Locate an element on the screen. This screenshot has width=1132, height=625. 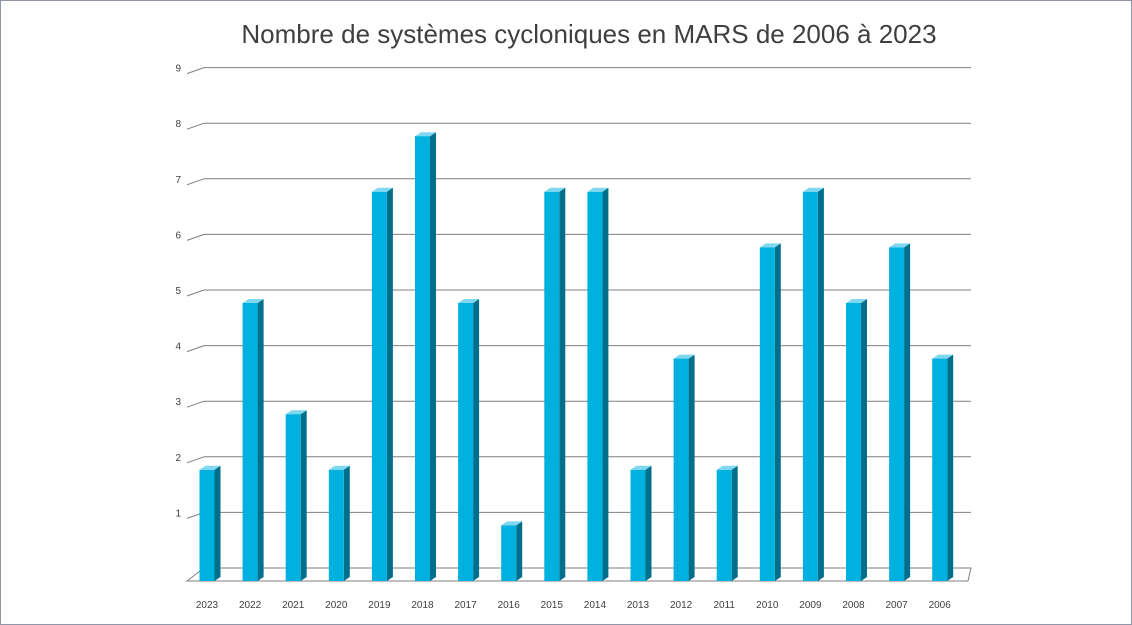
x-tick-label: 2023 is located at coordinates (207, 605).